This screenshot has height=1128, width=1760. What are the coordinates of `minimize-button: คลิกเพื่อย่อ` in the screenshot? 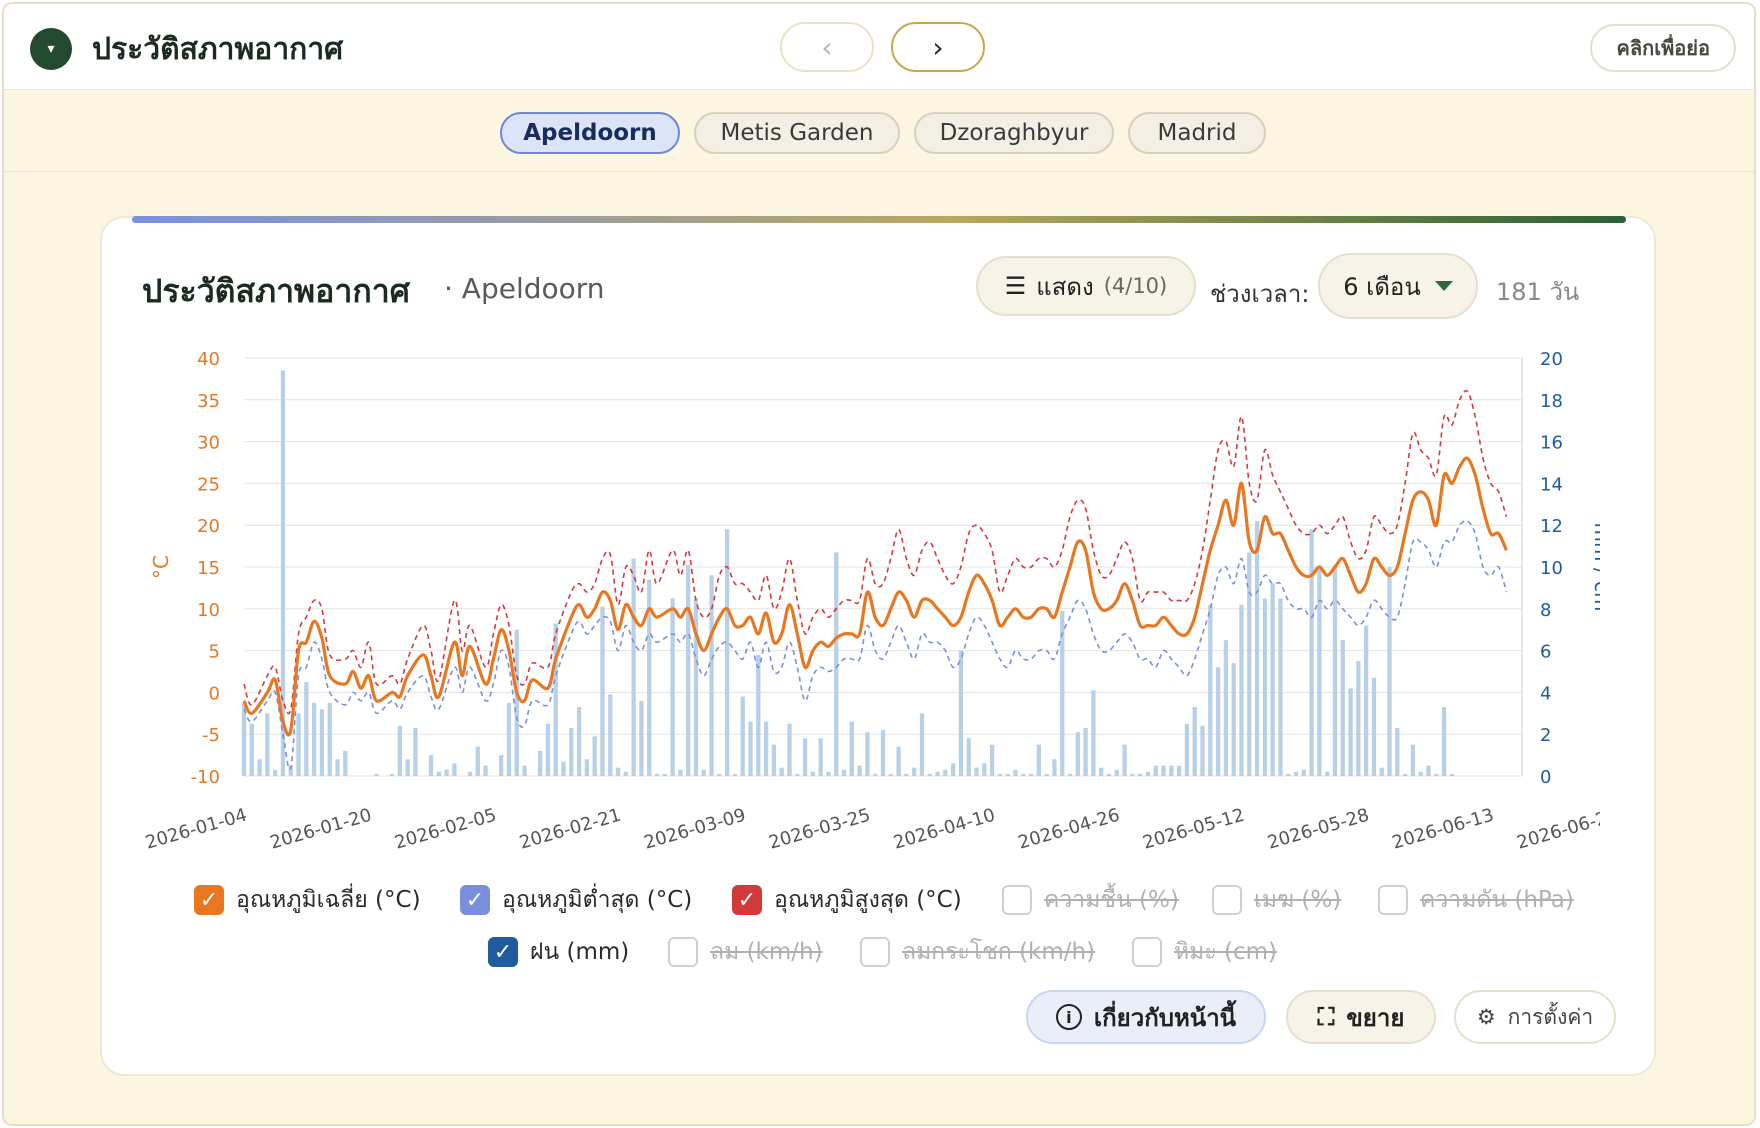 It's located at (1663, 48).